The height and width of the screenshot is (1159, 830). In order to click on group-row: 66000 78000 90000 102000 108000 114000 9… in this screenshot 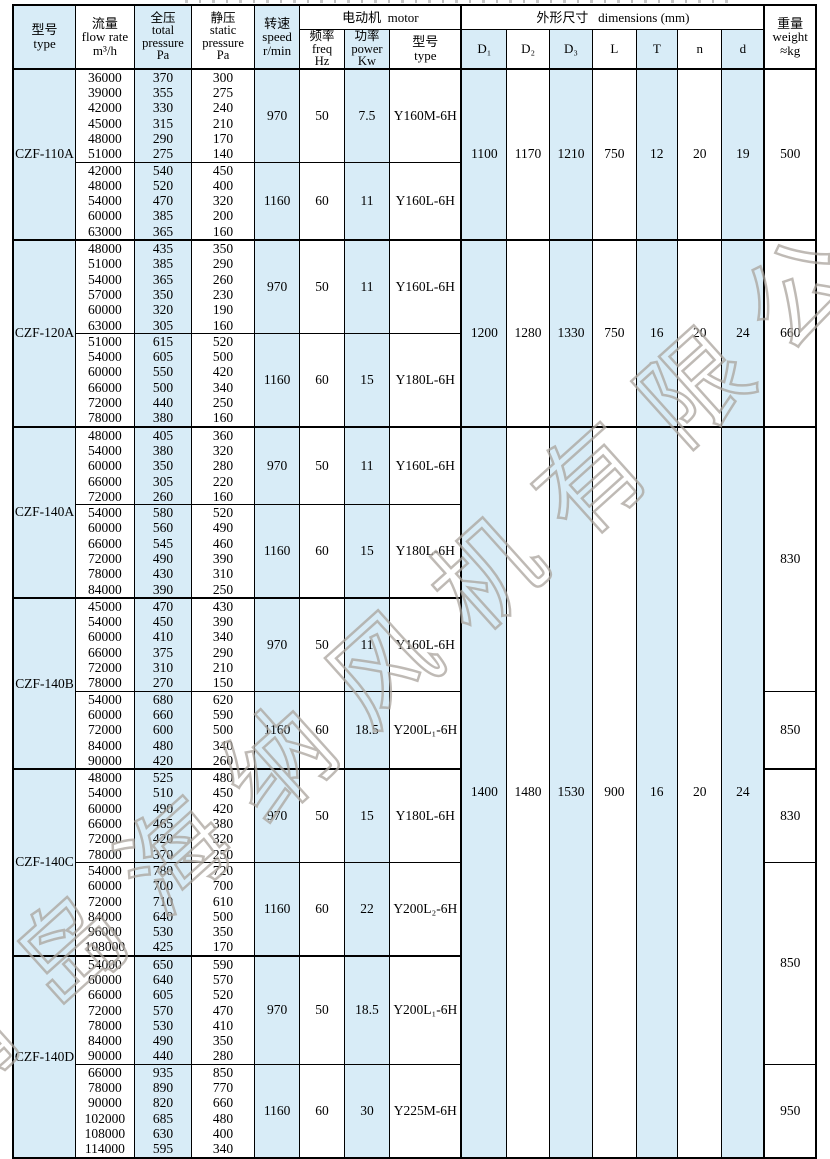, I will do `click(415, 1111)`.